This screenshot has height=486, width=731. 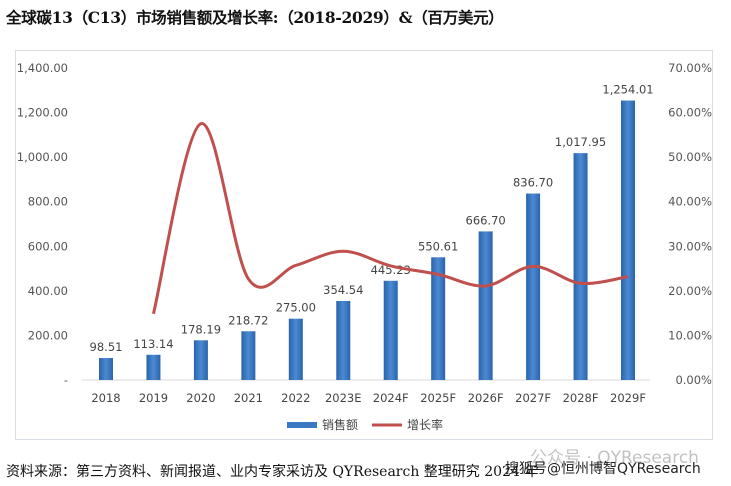 What do you see at coordinates (48, 246) in the screenshot?
I see `left-tick-label: 600.00` at bounding box center [48, 246].